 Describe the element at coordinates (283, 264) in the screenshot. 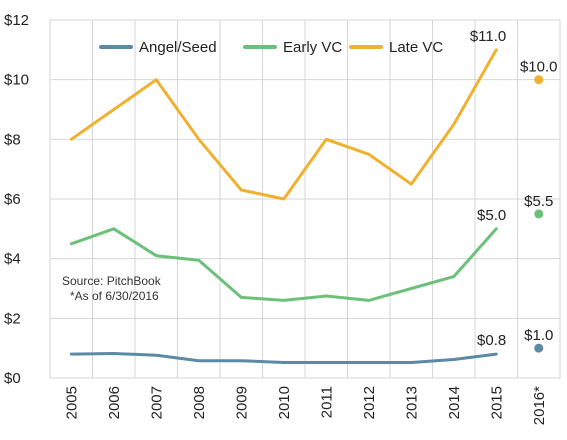

I see `series-line-early-vc` at that location.